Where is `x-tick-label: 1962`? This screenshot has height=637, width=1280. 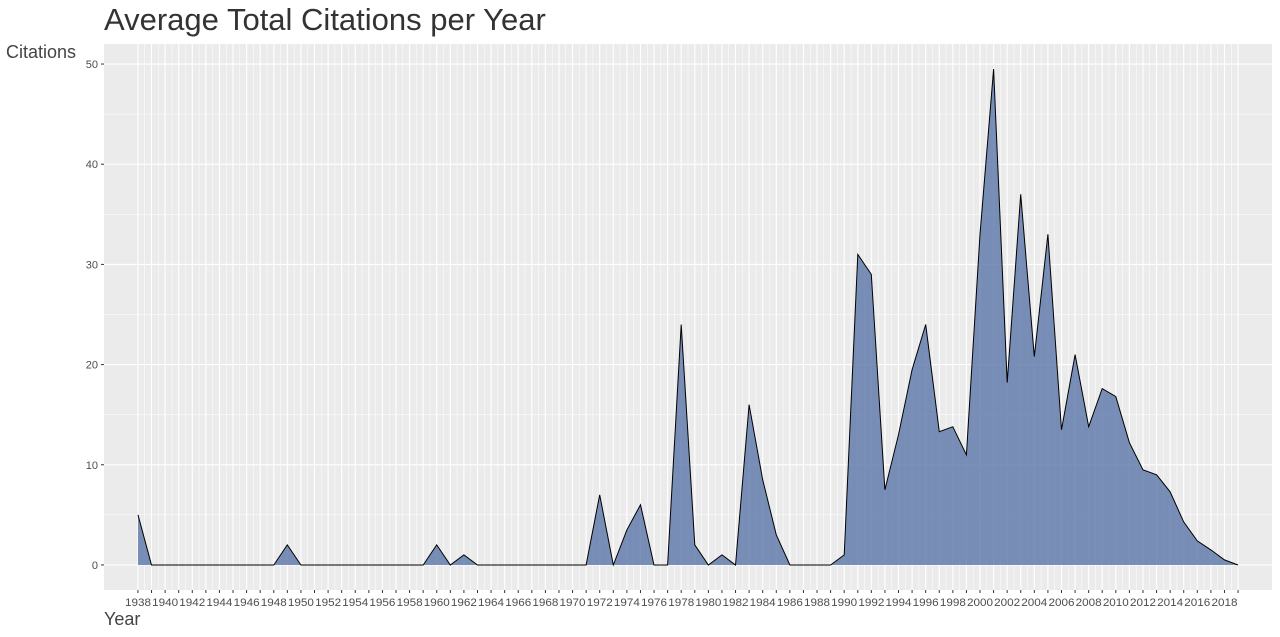 x-tick-label: 1962 is located at coordinates (464, 603).